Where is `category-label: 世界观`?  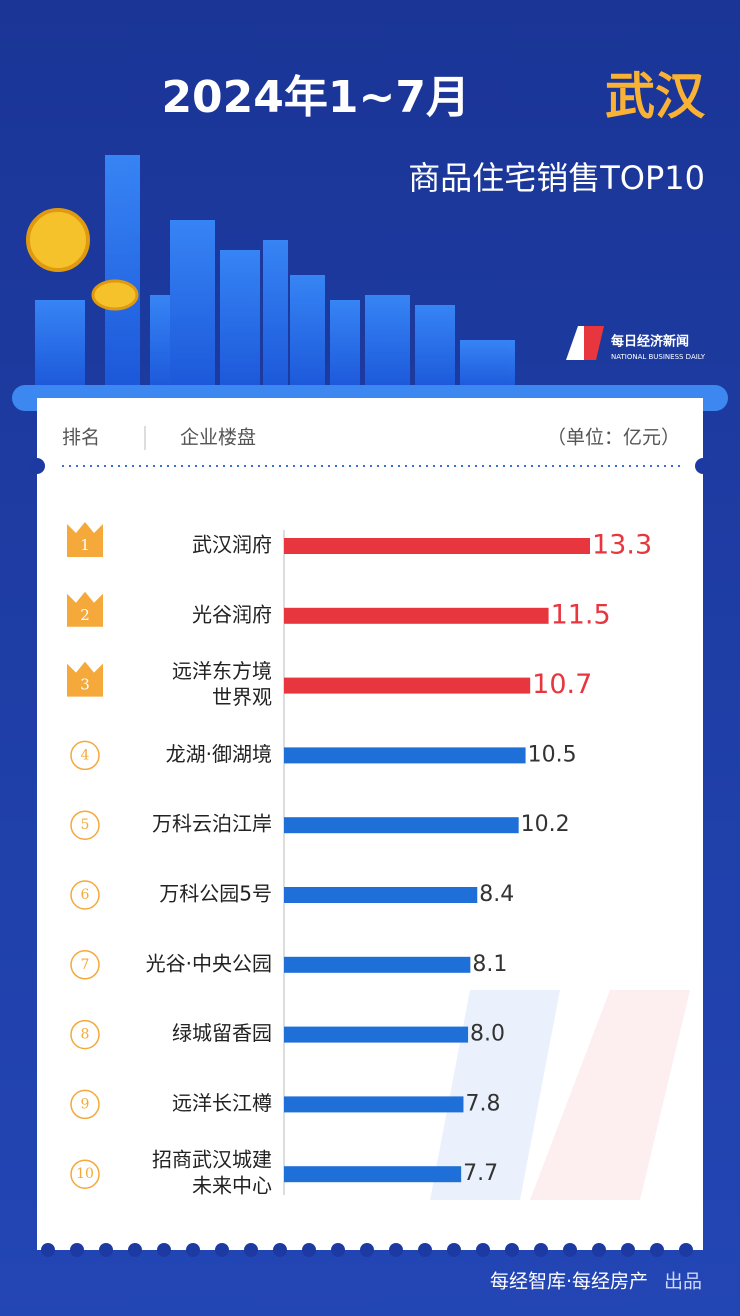
category-label: 世界观 is located at coordinates (242, 697).